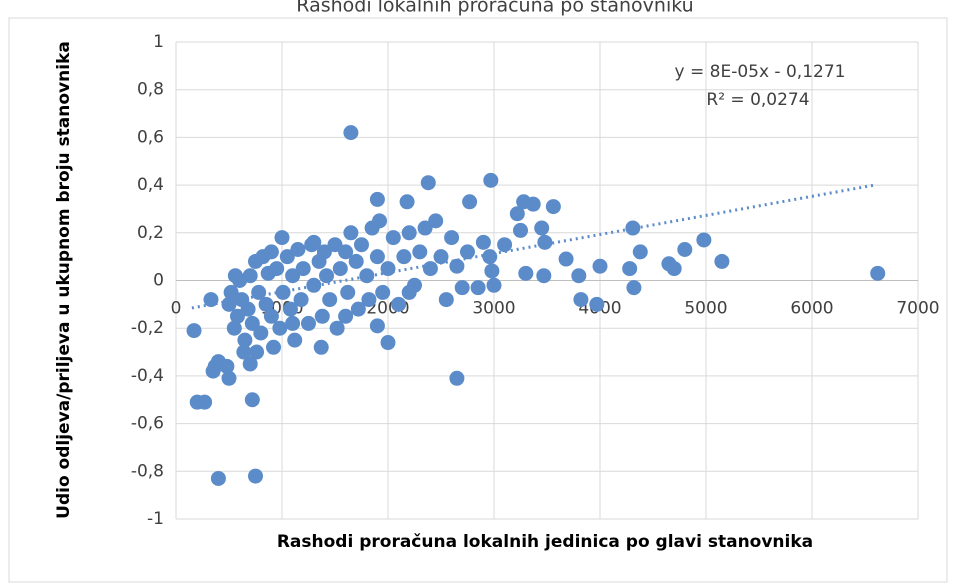 This screenshot has height=583, width=956. Describe the element at coordinates (158, 281) in the screenshot. I see `y-tick-label: 0` at that location.